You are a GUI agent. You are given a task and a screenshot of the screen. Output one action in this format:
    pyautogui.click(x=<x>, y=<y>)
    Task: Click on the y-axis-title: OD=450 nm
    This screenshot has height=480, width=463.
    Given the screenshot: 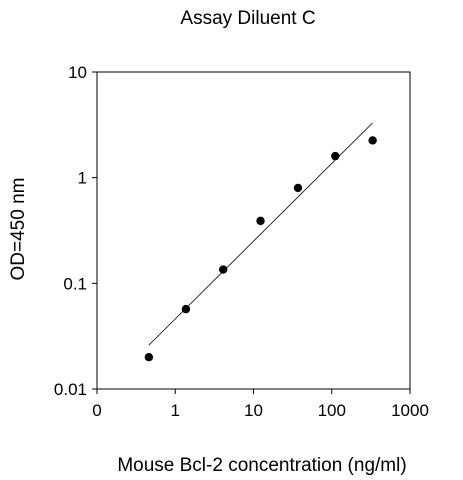 What is the action you would take?
    pyautogui.click(x=18, y=229)
    